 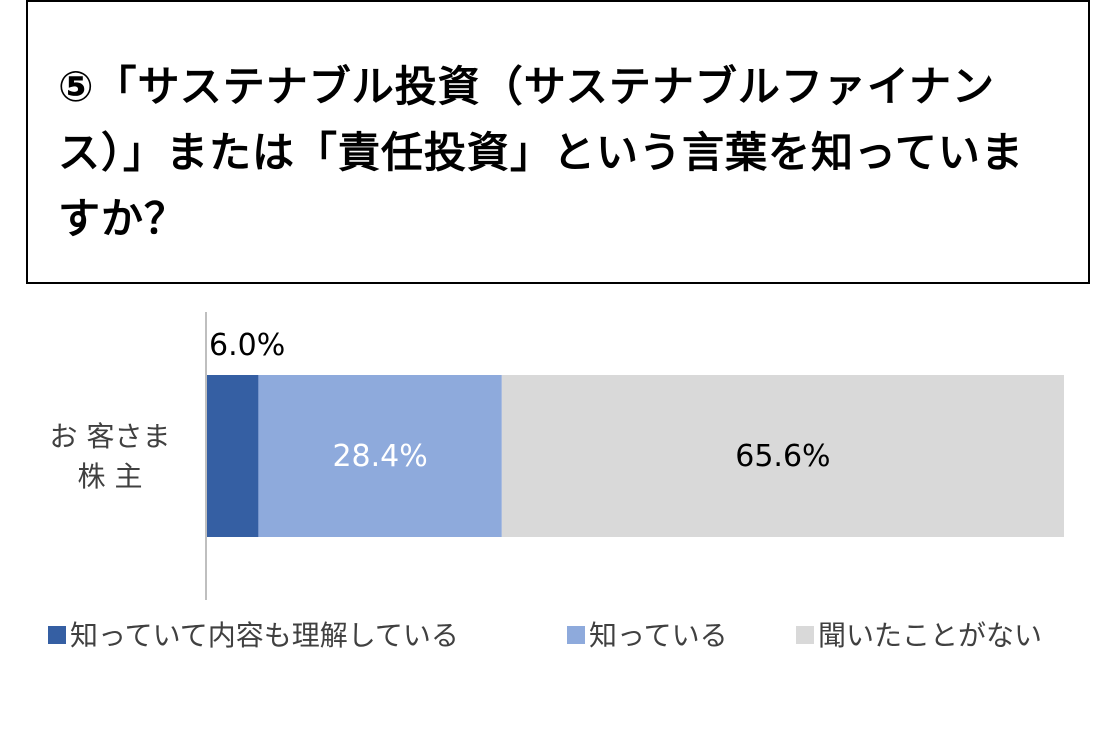 I want to click on legend-label-0: 知っていて内容も理解している, so click(x=264, y=635).